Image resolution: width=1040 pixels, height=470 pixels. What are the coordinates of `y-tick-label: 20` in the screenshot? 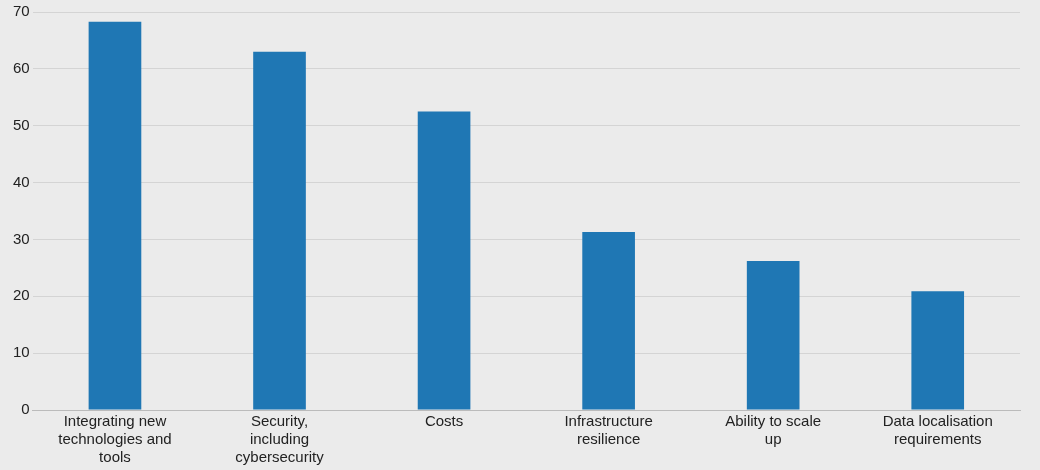 It's located at (21, 295).